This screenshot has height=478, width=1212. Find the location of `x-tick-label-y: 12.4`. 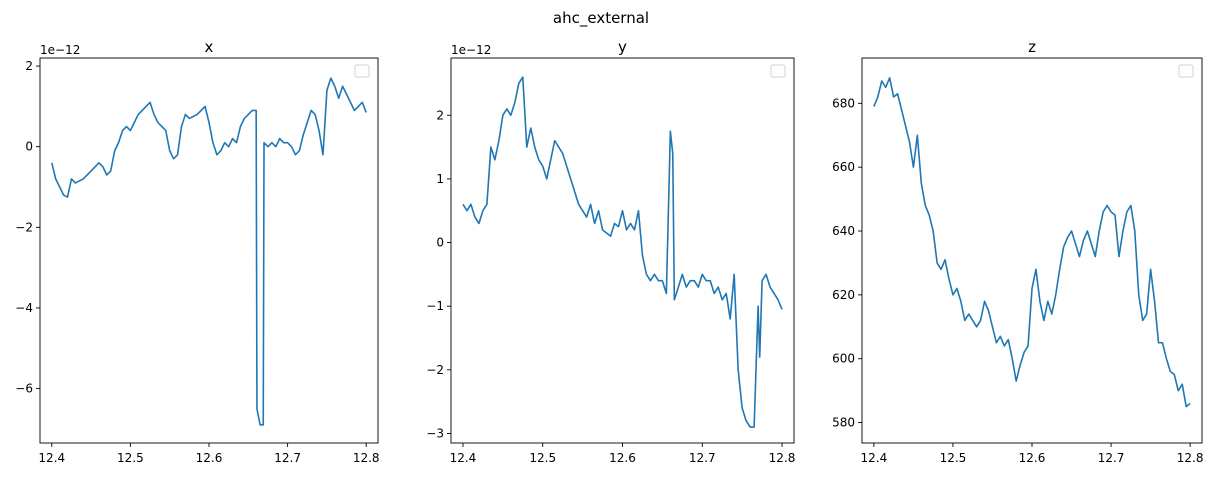

x-tick-label-y: 12.4 is located at coordinates (463, 458).